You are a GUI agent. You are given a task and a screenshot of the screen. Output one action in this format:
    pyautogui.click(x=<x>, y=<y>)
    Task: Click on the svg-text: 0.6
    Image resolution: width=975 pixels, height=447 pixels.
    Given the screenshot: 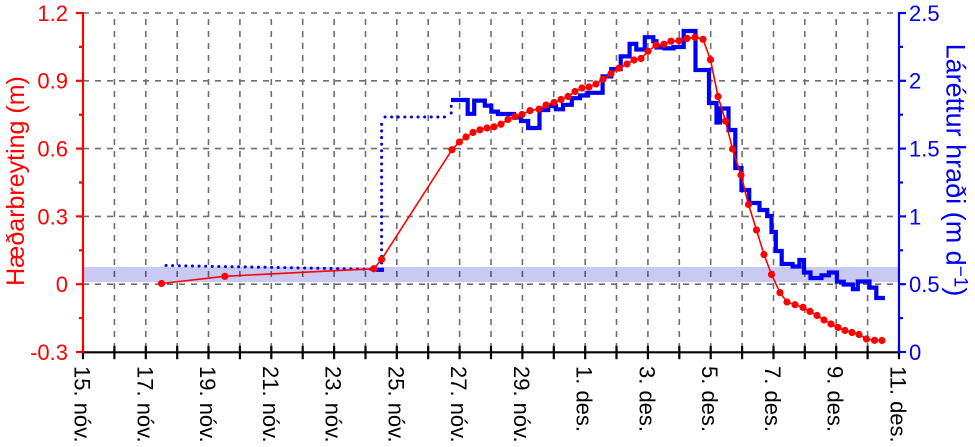 What is the action you would take?
    pyautogui.click(x=52, y=149)
    